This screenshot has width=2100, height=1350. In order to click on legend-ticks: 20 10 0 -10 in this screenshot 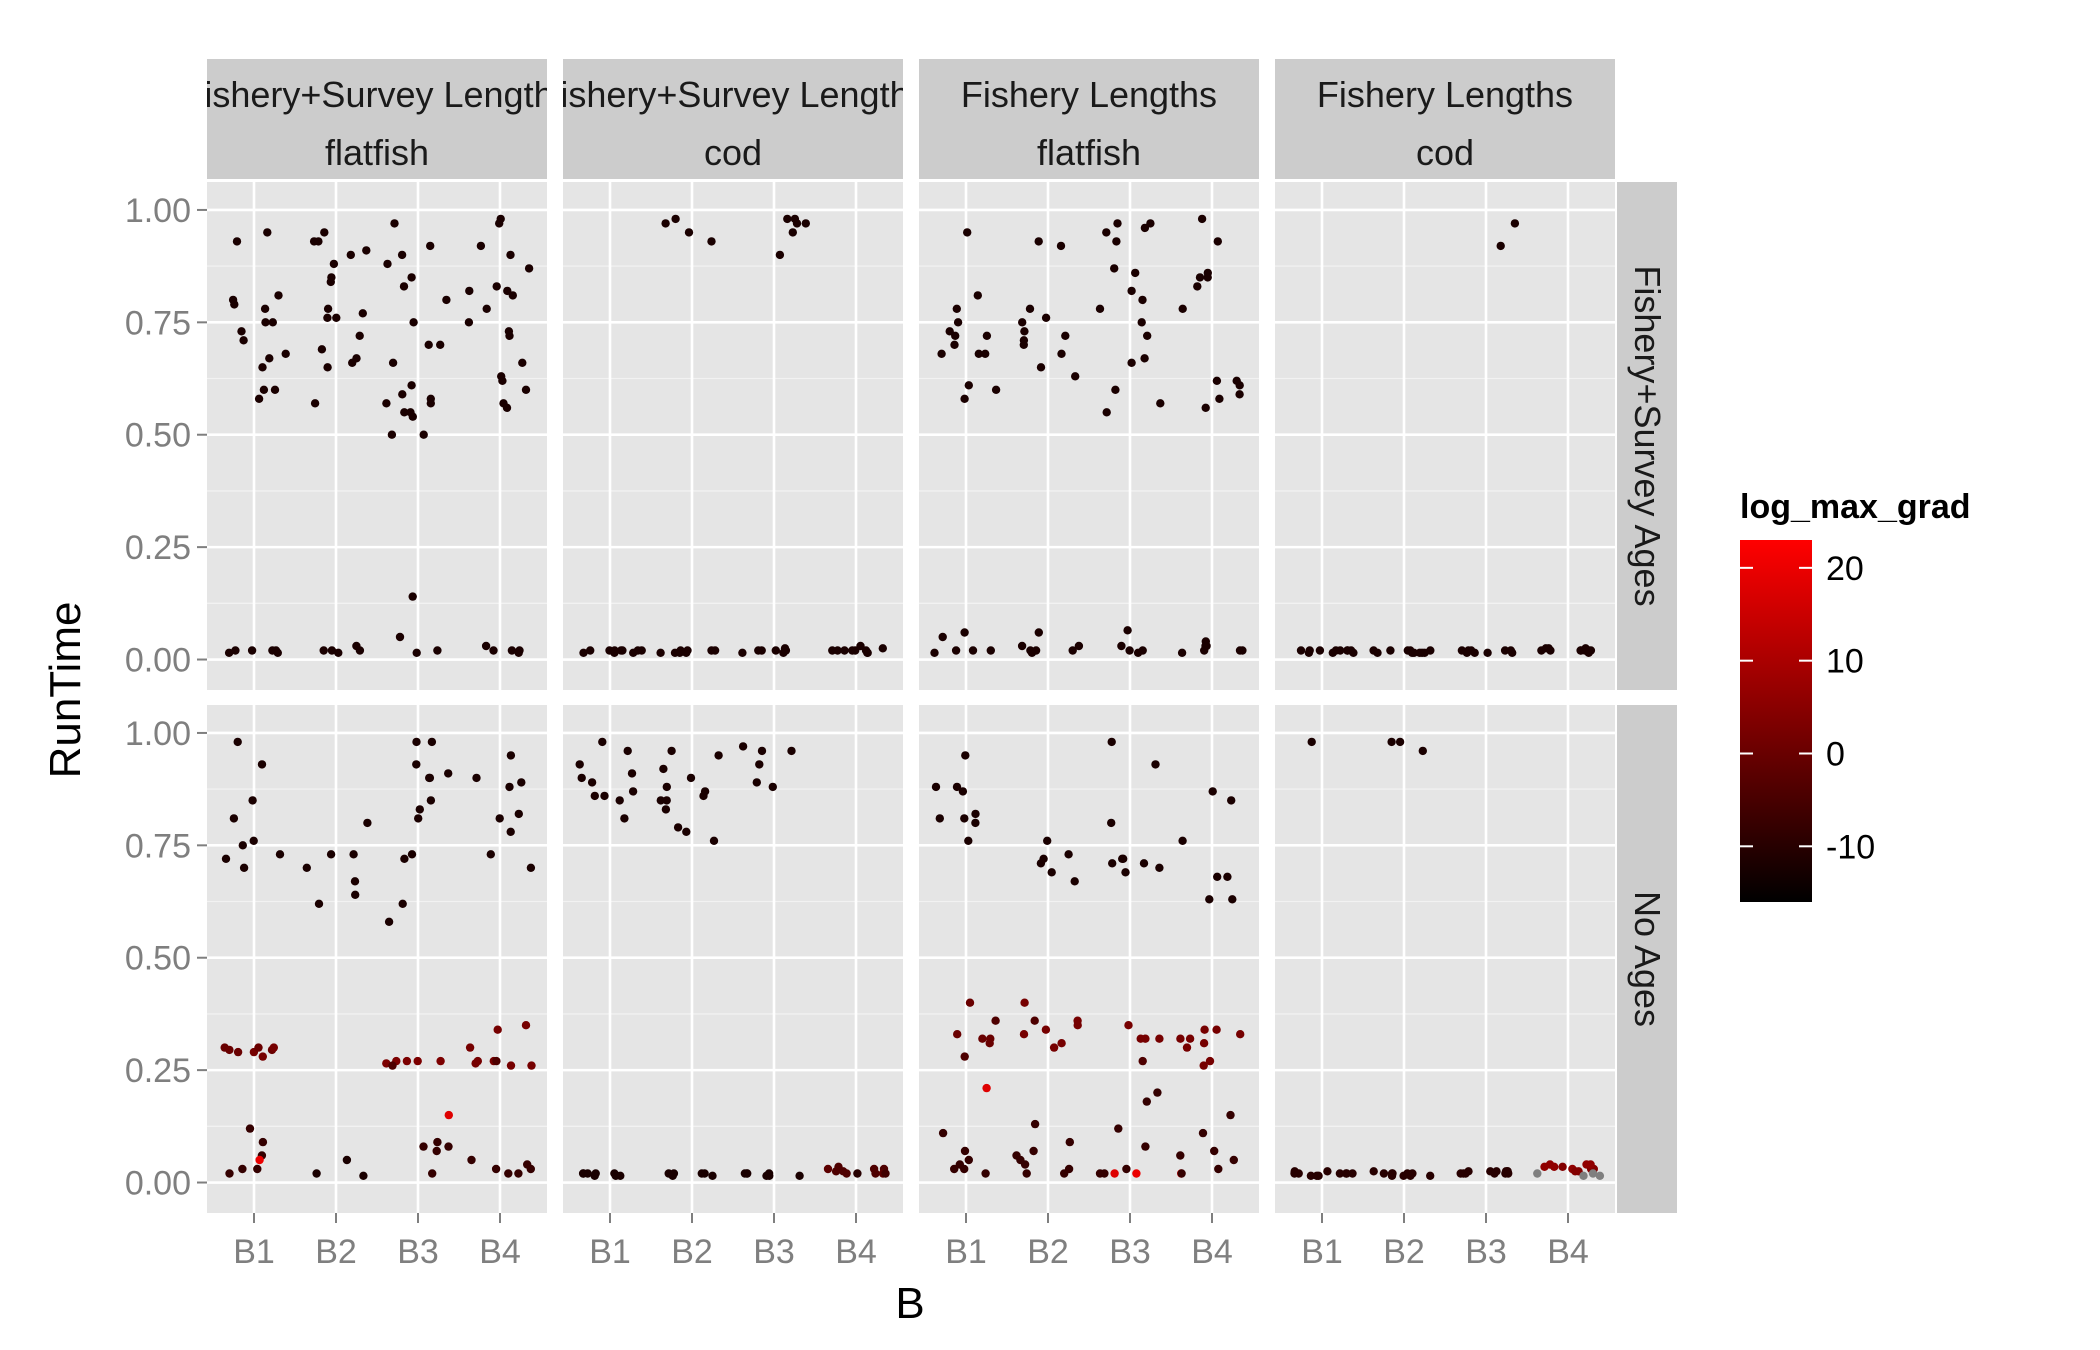, I will do `click(1807, 708)`.